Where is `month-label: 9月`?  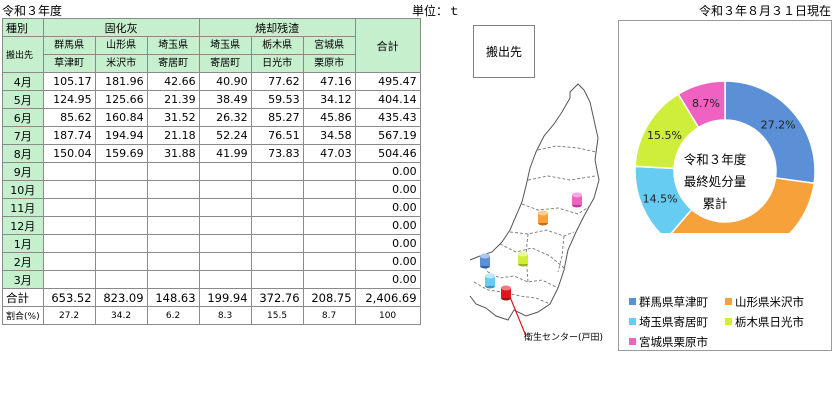 month-label: 9月 is located at coordinates (23, 171).